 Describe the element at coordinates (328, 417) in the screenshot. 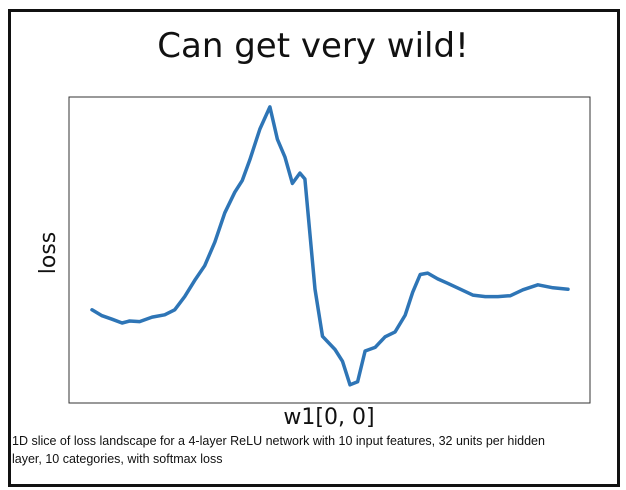

I see `x-axis-label: w1[0, 0]` at that location.